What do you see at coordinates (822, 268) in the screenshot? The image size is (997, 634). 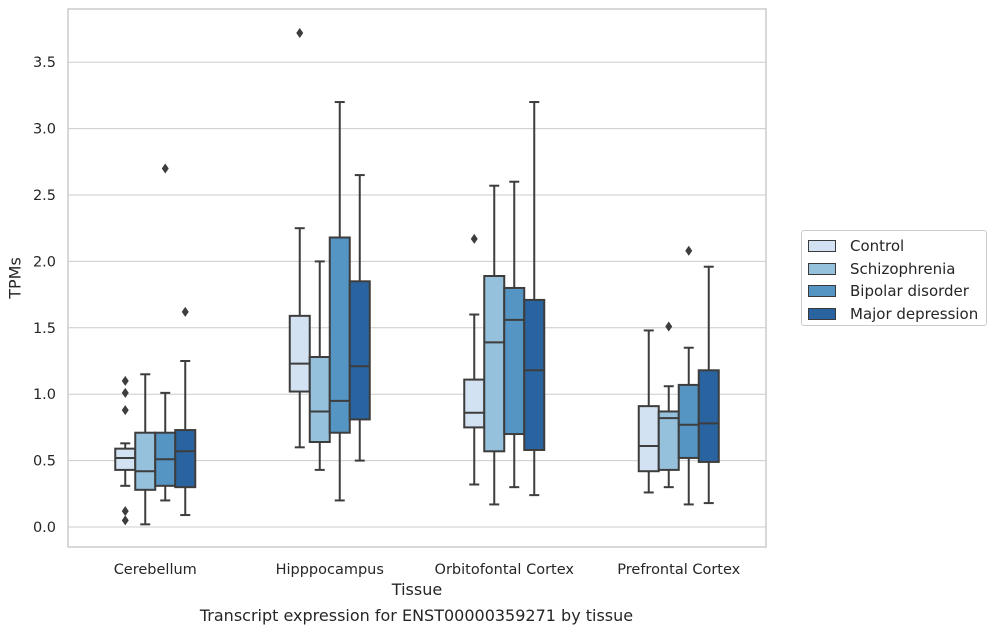 I see `legend-swatch-schizophrenia` at bounding box center [822, 268].